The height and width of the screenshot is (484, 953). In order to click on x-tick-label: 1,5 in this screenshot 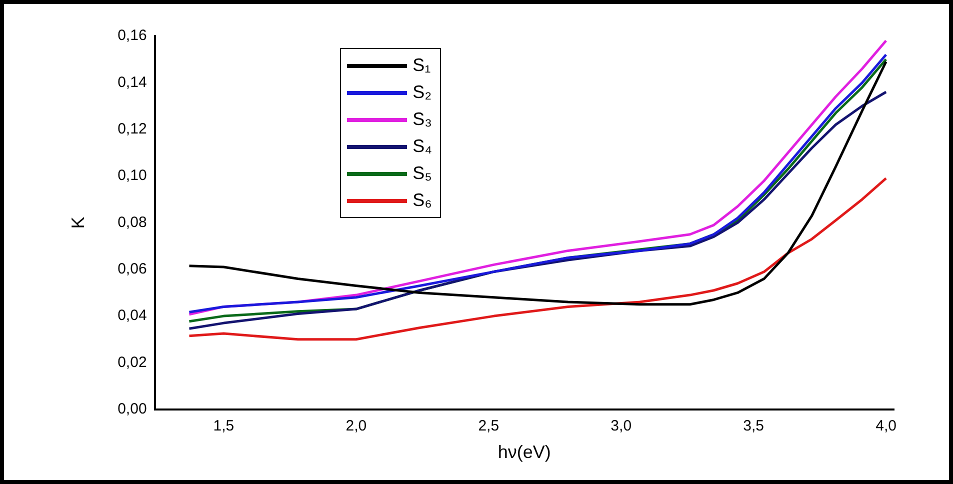, I will do `click(223, 426)`.